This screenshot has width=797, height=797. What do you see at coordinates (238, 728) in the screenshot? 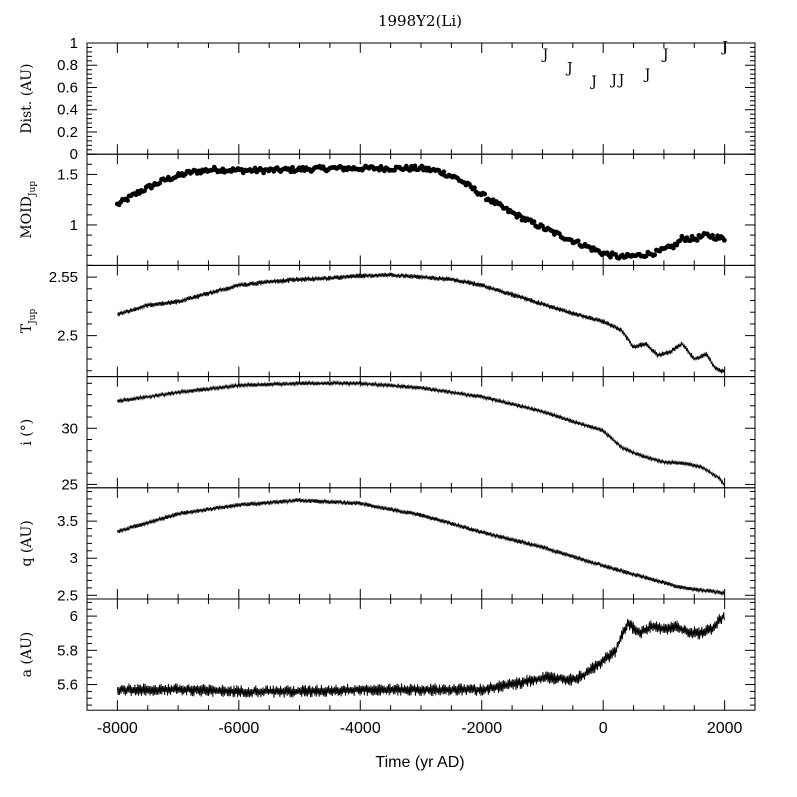
I see `x-tick-label: -6000` at bounding box center [238, 728].